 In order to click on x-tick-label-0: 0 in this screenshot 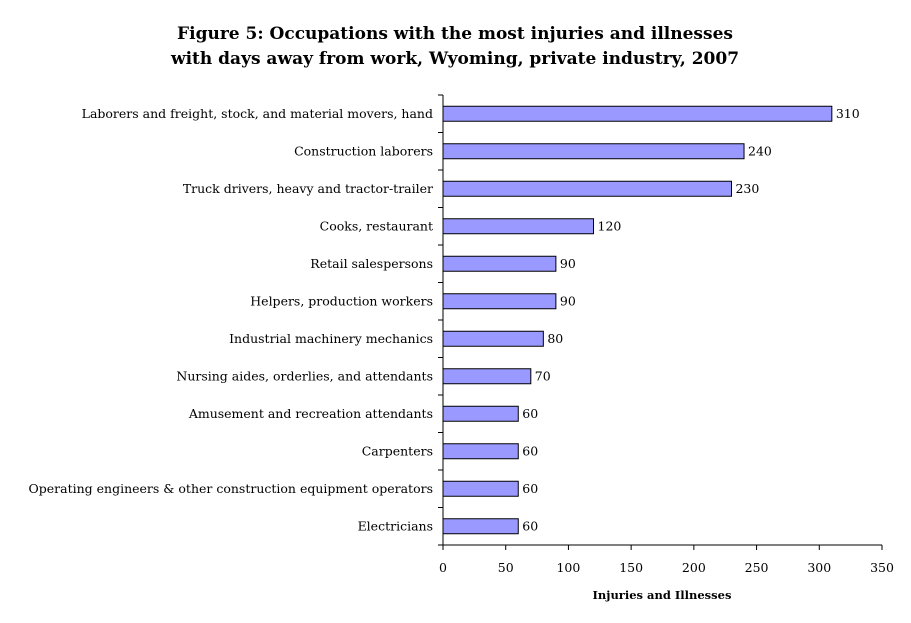, I will do `click(443, 567)`.